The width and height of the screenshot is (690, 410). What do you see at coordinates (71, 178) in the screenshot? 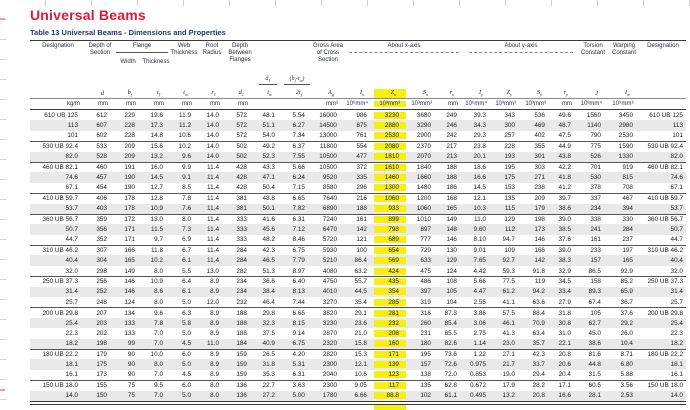
I see `designation-cell-left: 74.6` at bounding box center [71, 178].